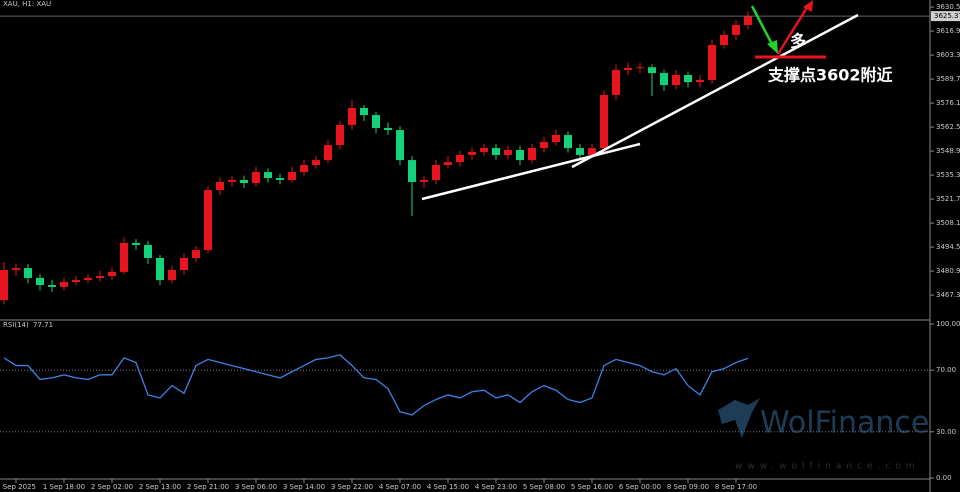  What do you see at coordinates (948, 31) in the screenshot?
I see `y-tick-label: 3616.90` at bounding box center [948, 31].